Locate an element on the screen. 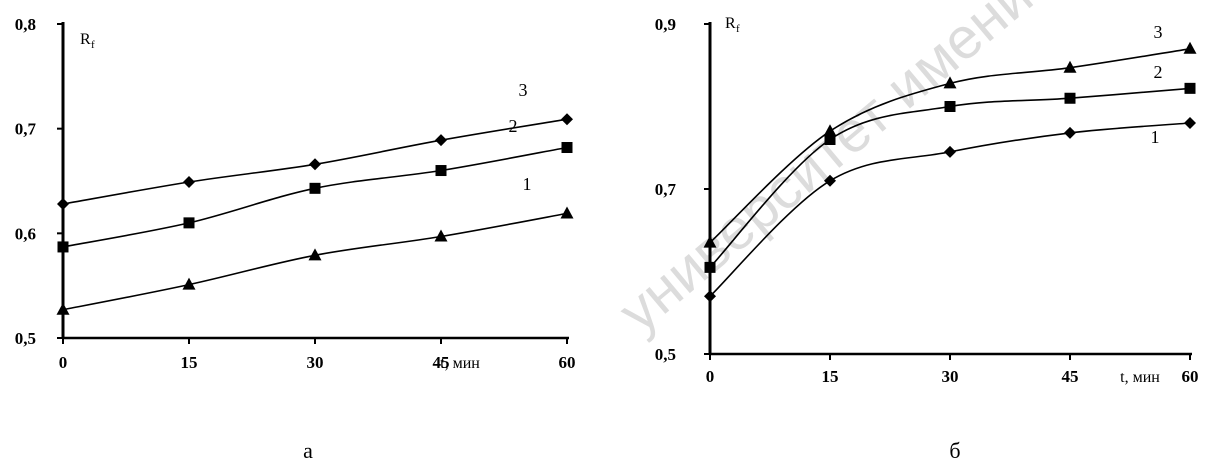  chart-2-y-axis-label-sub: f is located at coordinates (738, 29).